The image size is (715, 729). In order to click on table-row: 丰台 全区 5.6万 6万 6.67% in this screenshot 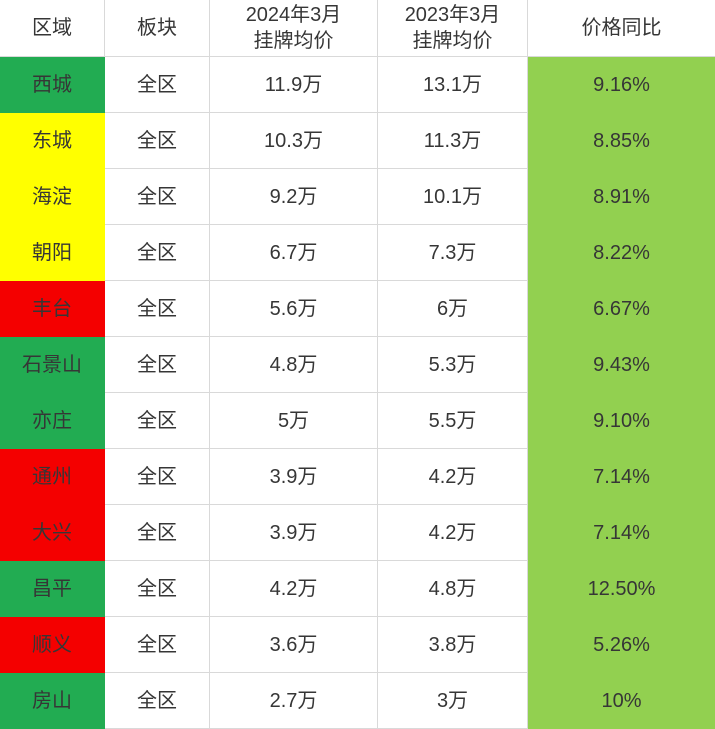, I will do `click(357, 309)`.